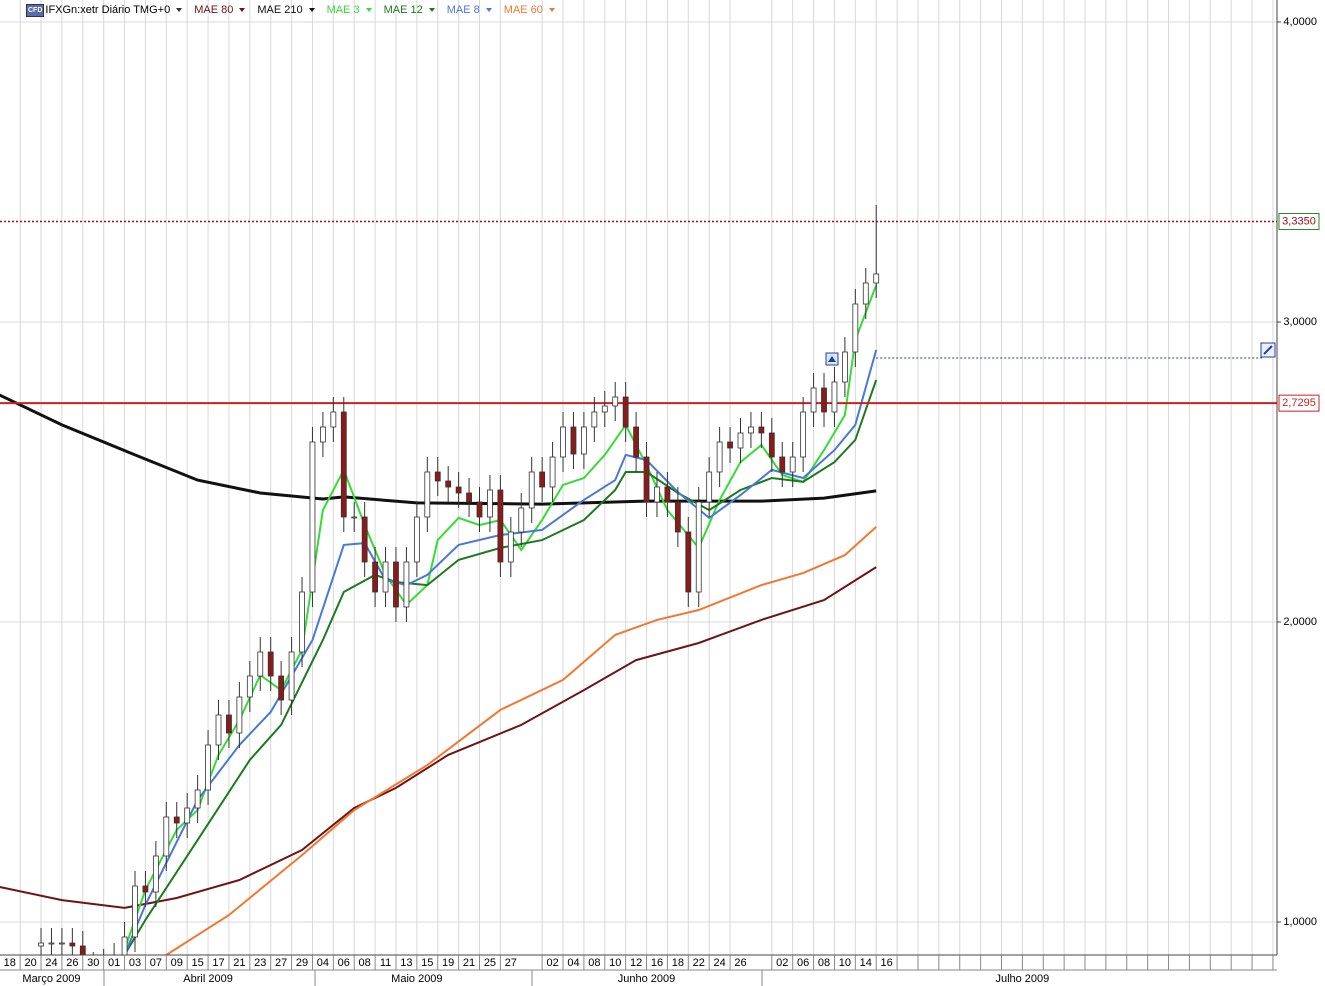  What do you see at coordinates (260, 963) in the screenshot?
I see `x-tick-label: 23` at bounding box center [260, 963].